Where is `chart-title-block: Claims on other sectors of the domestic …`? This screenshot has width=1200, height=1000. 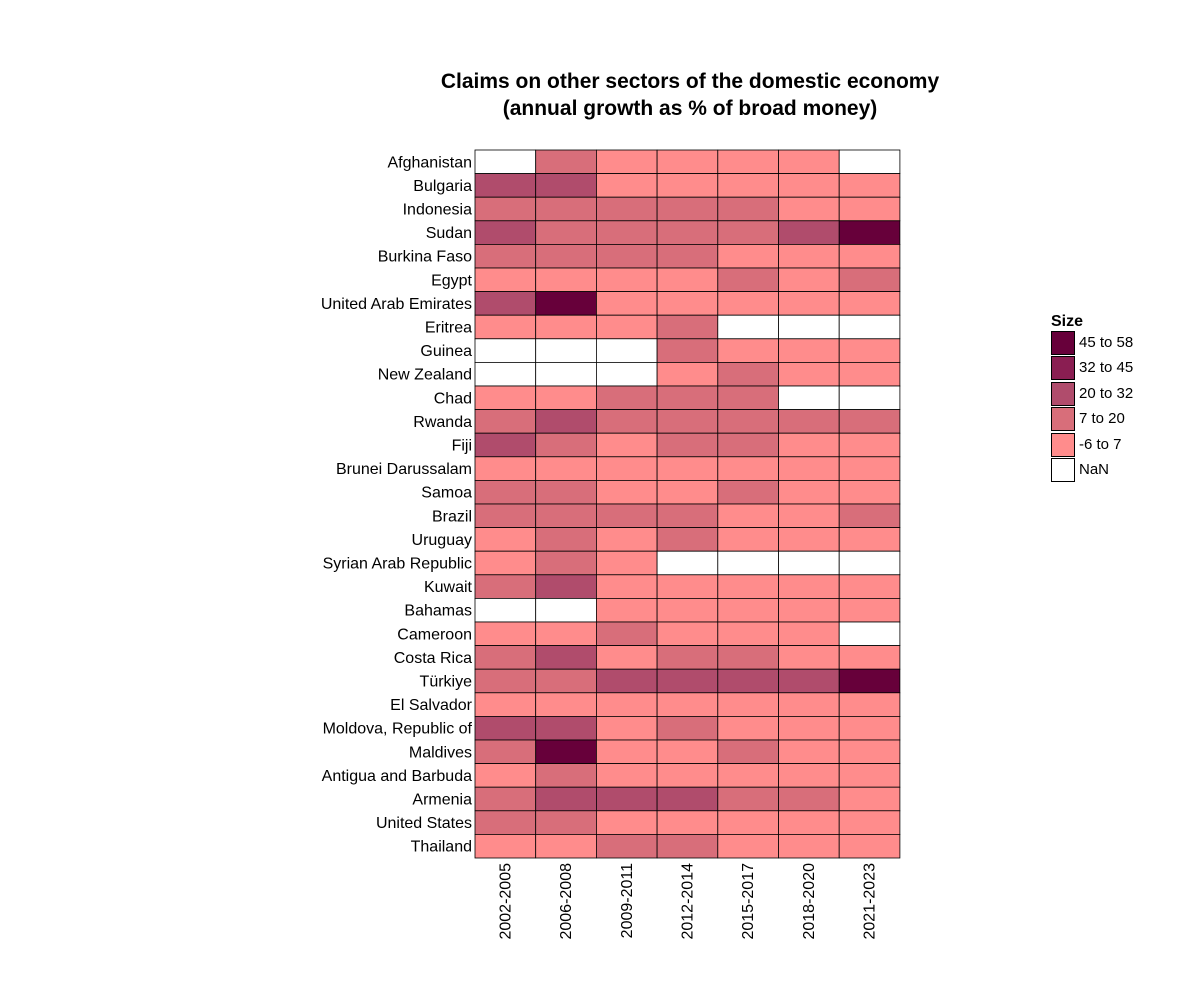
chart-title-block: Claims on other sectors of the domestic … is located at coordinates (690, 95).